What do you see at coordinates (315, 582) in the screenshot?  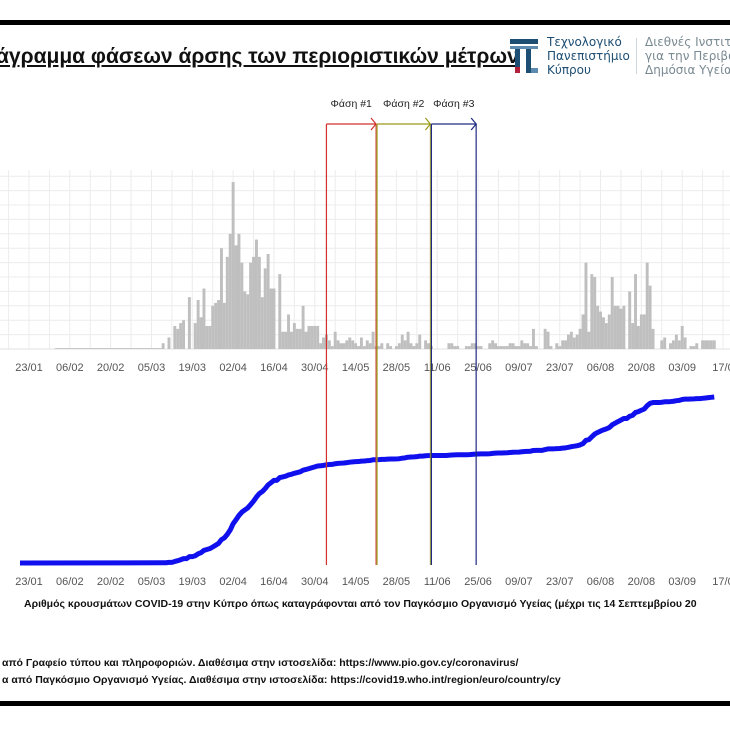 I see `line-x-tick-label: 30/04` at bounding box center [315, 582].